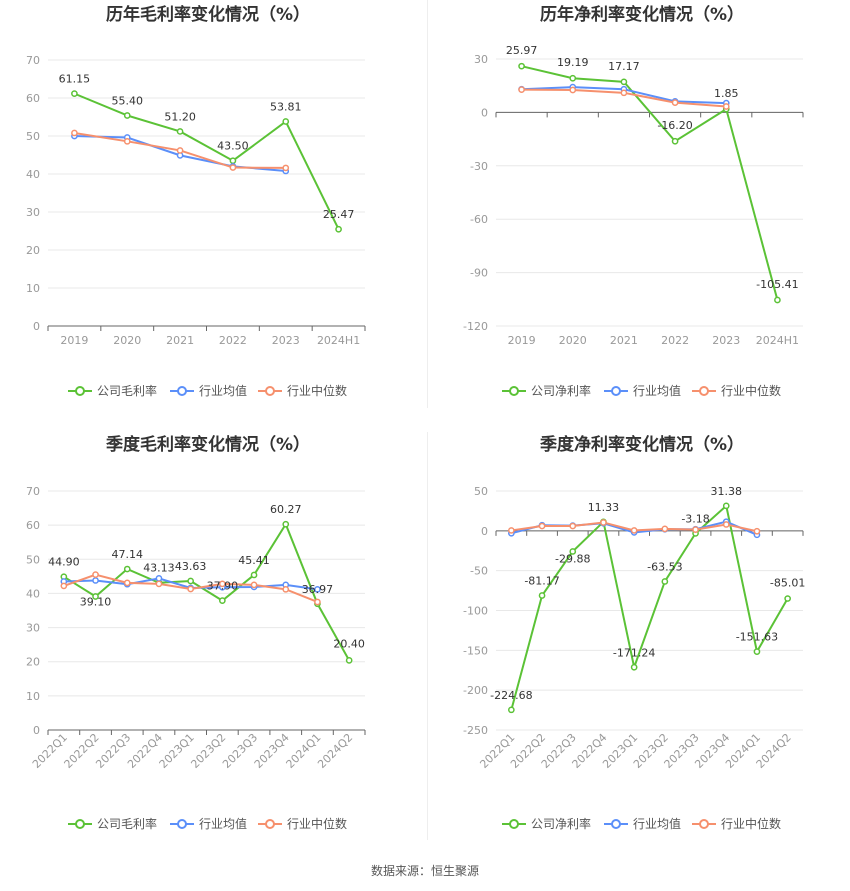  I want to click on data-label: 44.90, so click(64, 562).